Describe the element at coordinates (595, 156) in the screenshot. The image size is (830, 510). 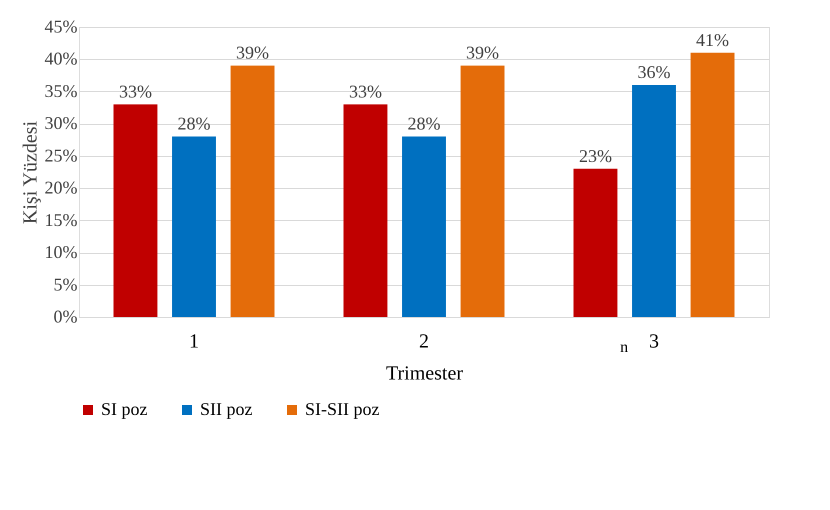
I see `data-label: 23%` at that location.